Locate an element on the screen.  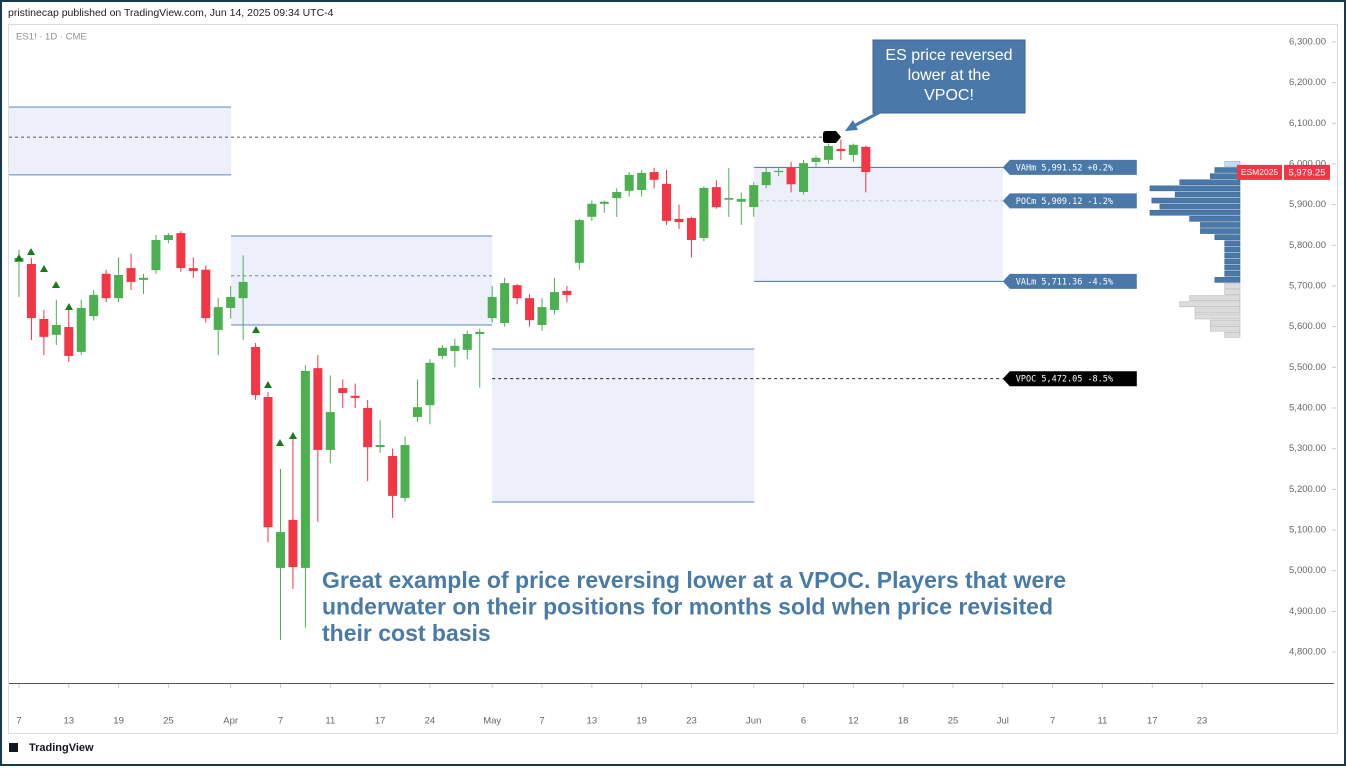
level-label: VPOC 5,472.05 -8.5% is located at coordinates (1064, 380).